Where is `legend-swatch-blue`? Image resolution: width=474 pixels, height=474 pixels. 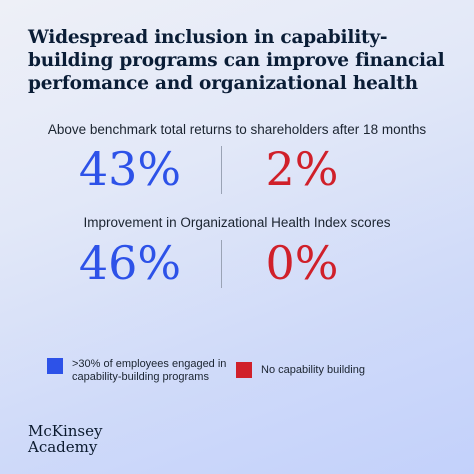 legend-swatch-blue is located at coordinates (55, 366).